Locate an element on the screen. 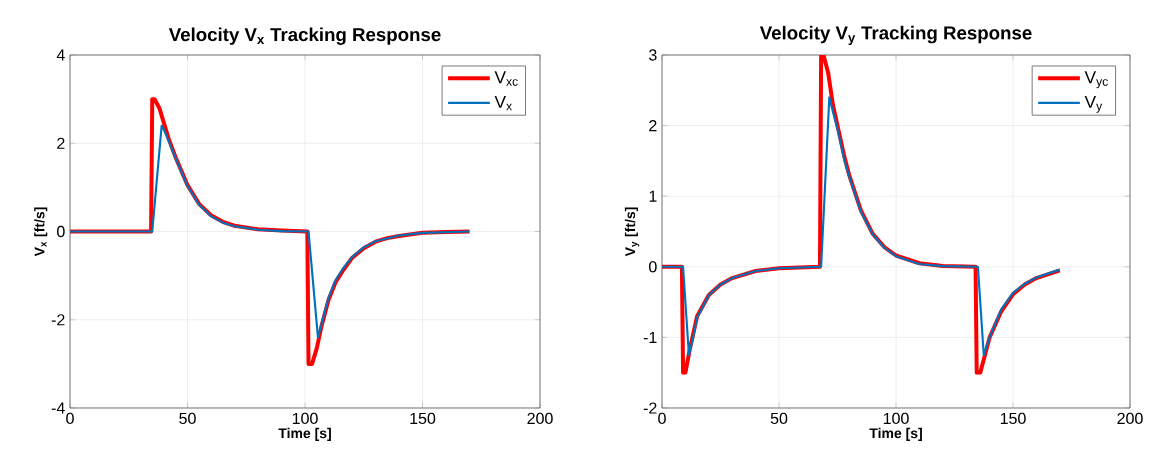  chart-title: Velocity V$_{y}$ Tracking Response is located at coordinates (895, 35).